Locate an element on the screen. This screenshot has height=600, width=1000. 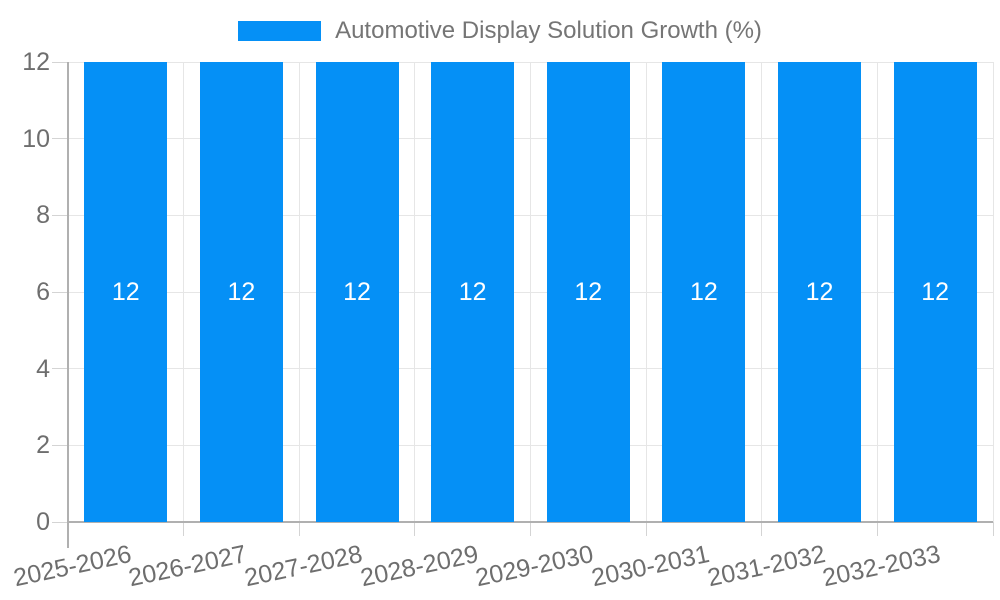
y-axis-label: 8 is located at coordinates (43, 215).